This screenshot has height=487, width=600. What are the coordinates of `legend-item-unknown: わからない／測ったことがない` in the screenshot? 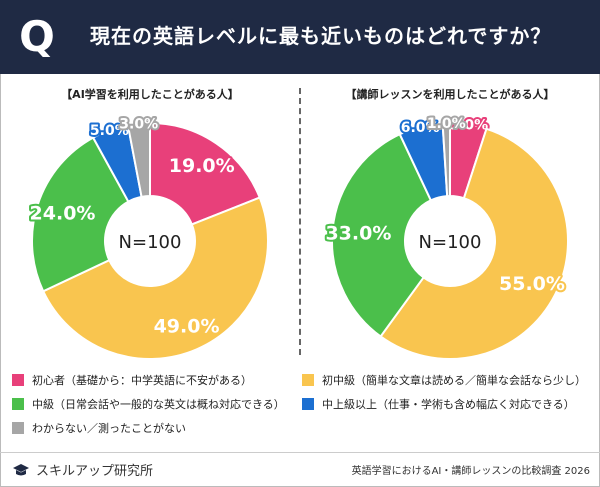 It's located at (99, 428).